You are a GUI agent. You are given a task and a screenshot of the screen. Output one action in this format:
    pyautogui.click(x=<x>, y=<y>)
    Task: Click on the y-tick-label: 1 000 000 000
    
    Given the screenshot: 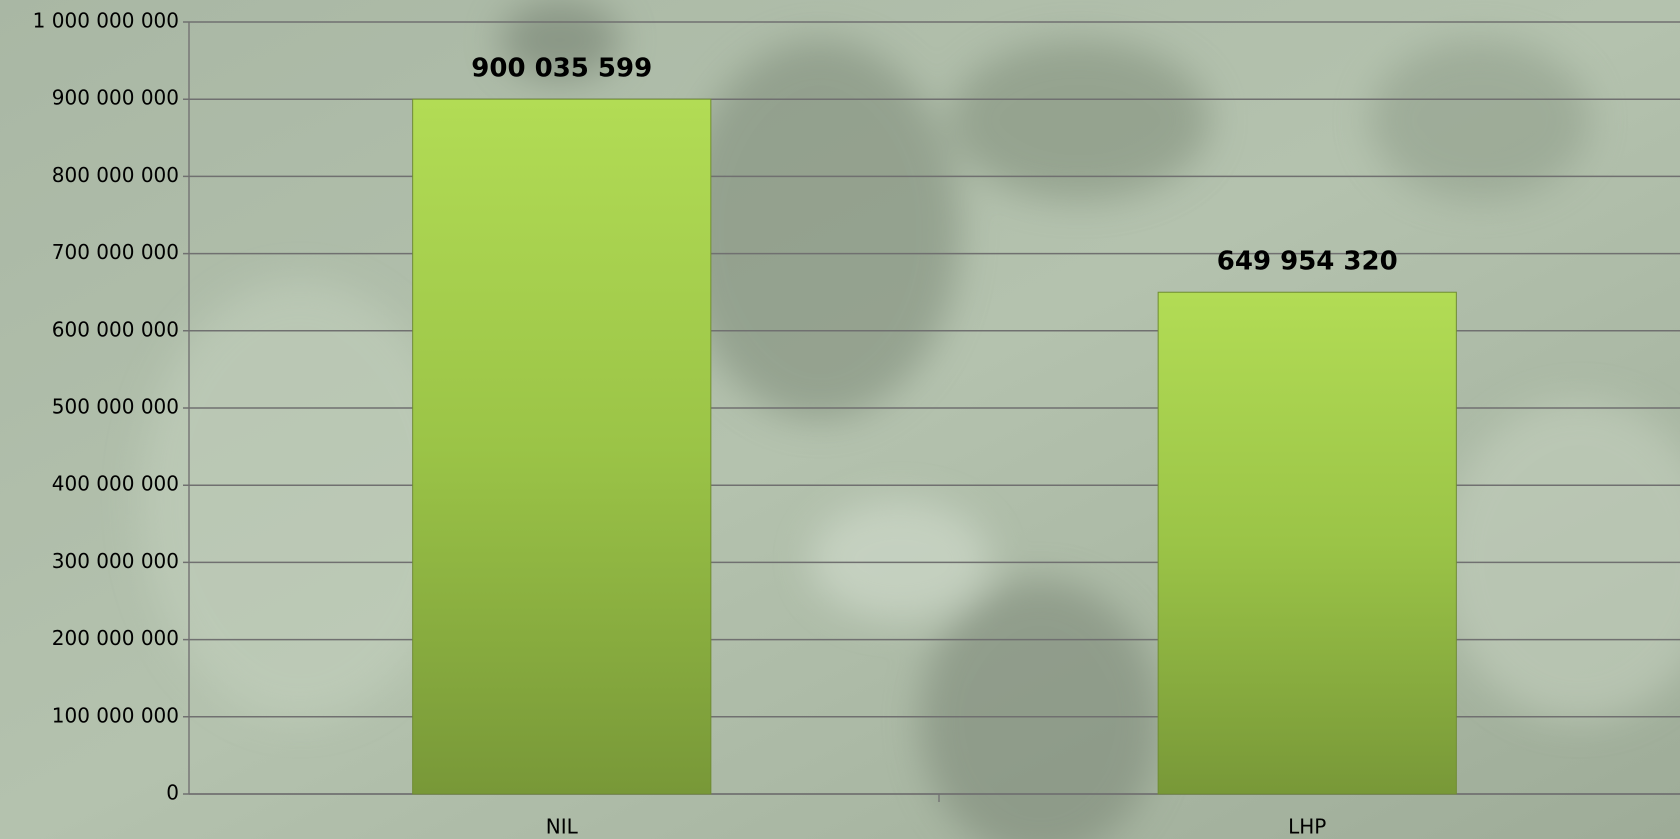 What is the action you would take?
    pyautogui.click(x=106, y=21)
    